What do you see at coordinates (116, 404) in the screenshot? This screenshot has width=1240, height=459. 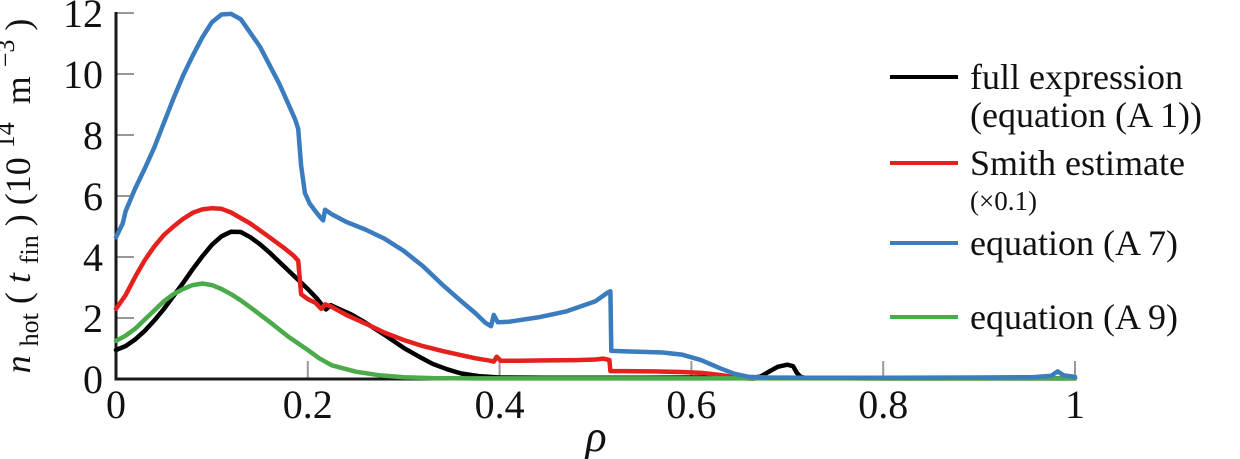 I see `x-tick-label: 0` at bounding box center [116, 404].